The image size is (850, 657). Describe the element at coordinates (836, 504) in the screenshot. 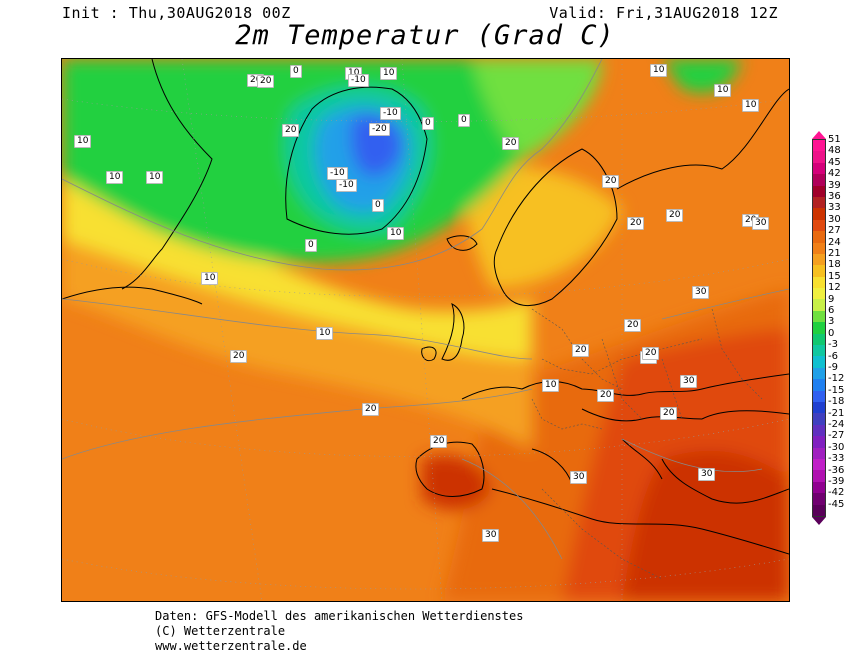

I see `legend-tick-label: -45` at that location.